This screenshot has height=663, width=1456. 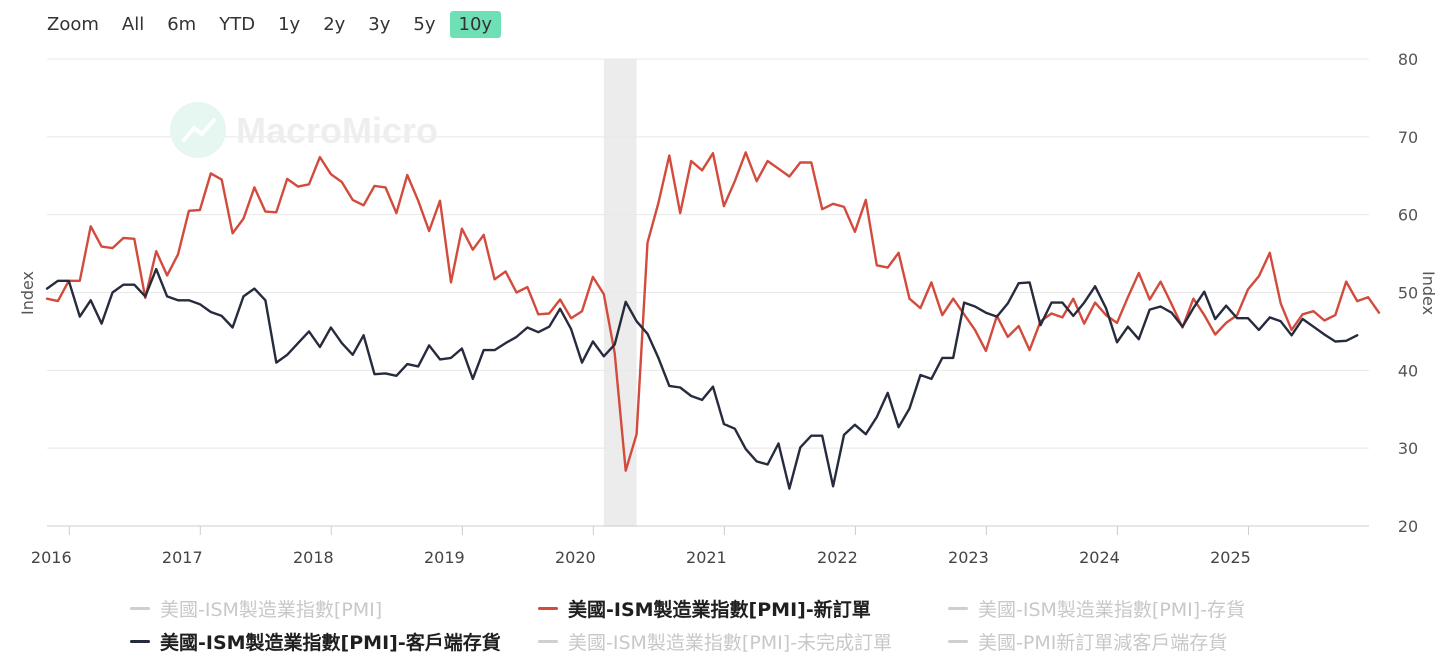 What do you see at coordinates (182, 557) in the screenshot?
I see `x-tick-label: 2017` at bounding box center [182, 557].